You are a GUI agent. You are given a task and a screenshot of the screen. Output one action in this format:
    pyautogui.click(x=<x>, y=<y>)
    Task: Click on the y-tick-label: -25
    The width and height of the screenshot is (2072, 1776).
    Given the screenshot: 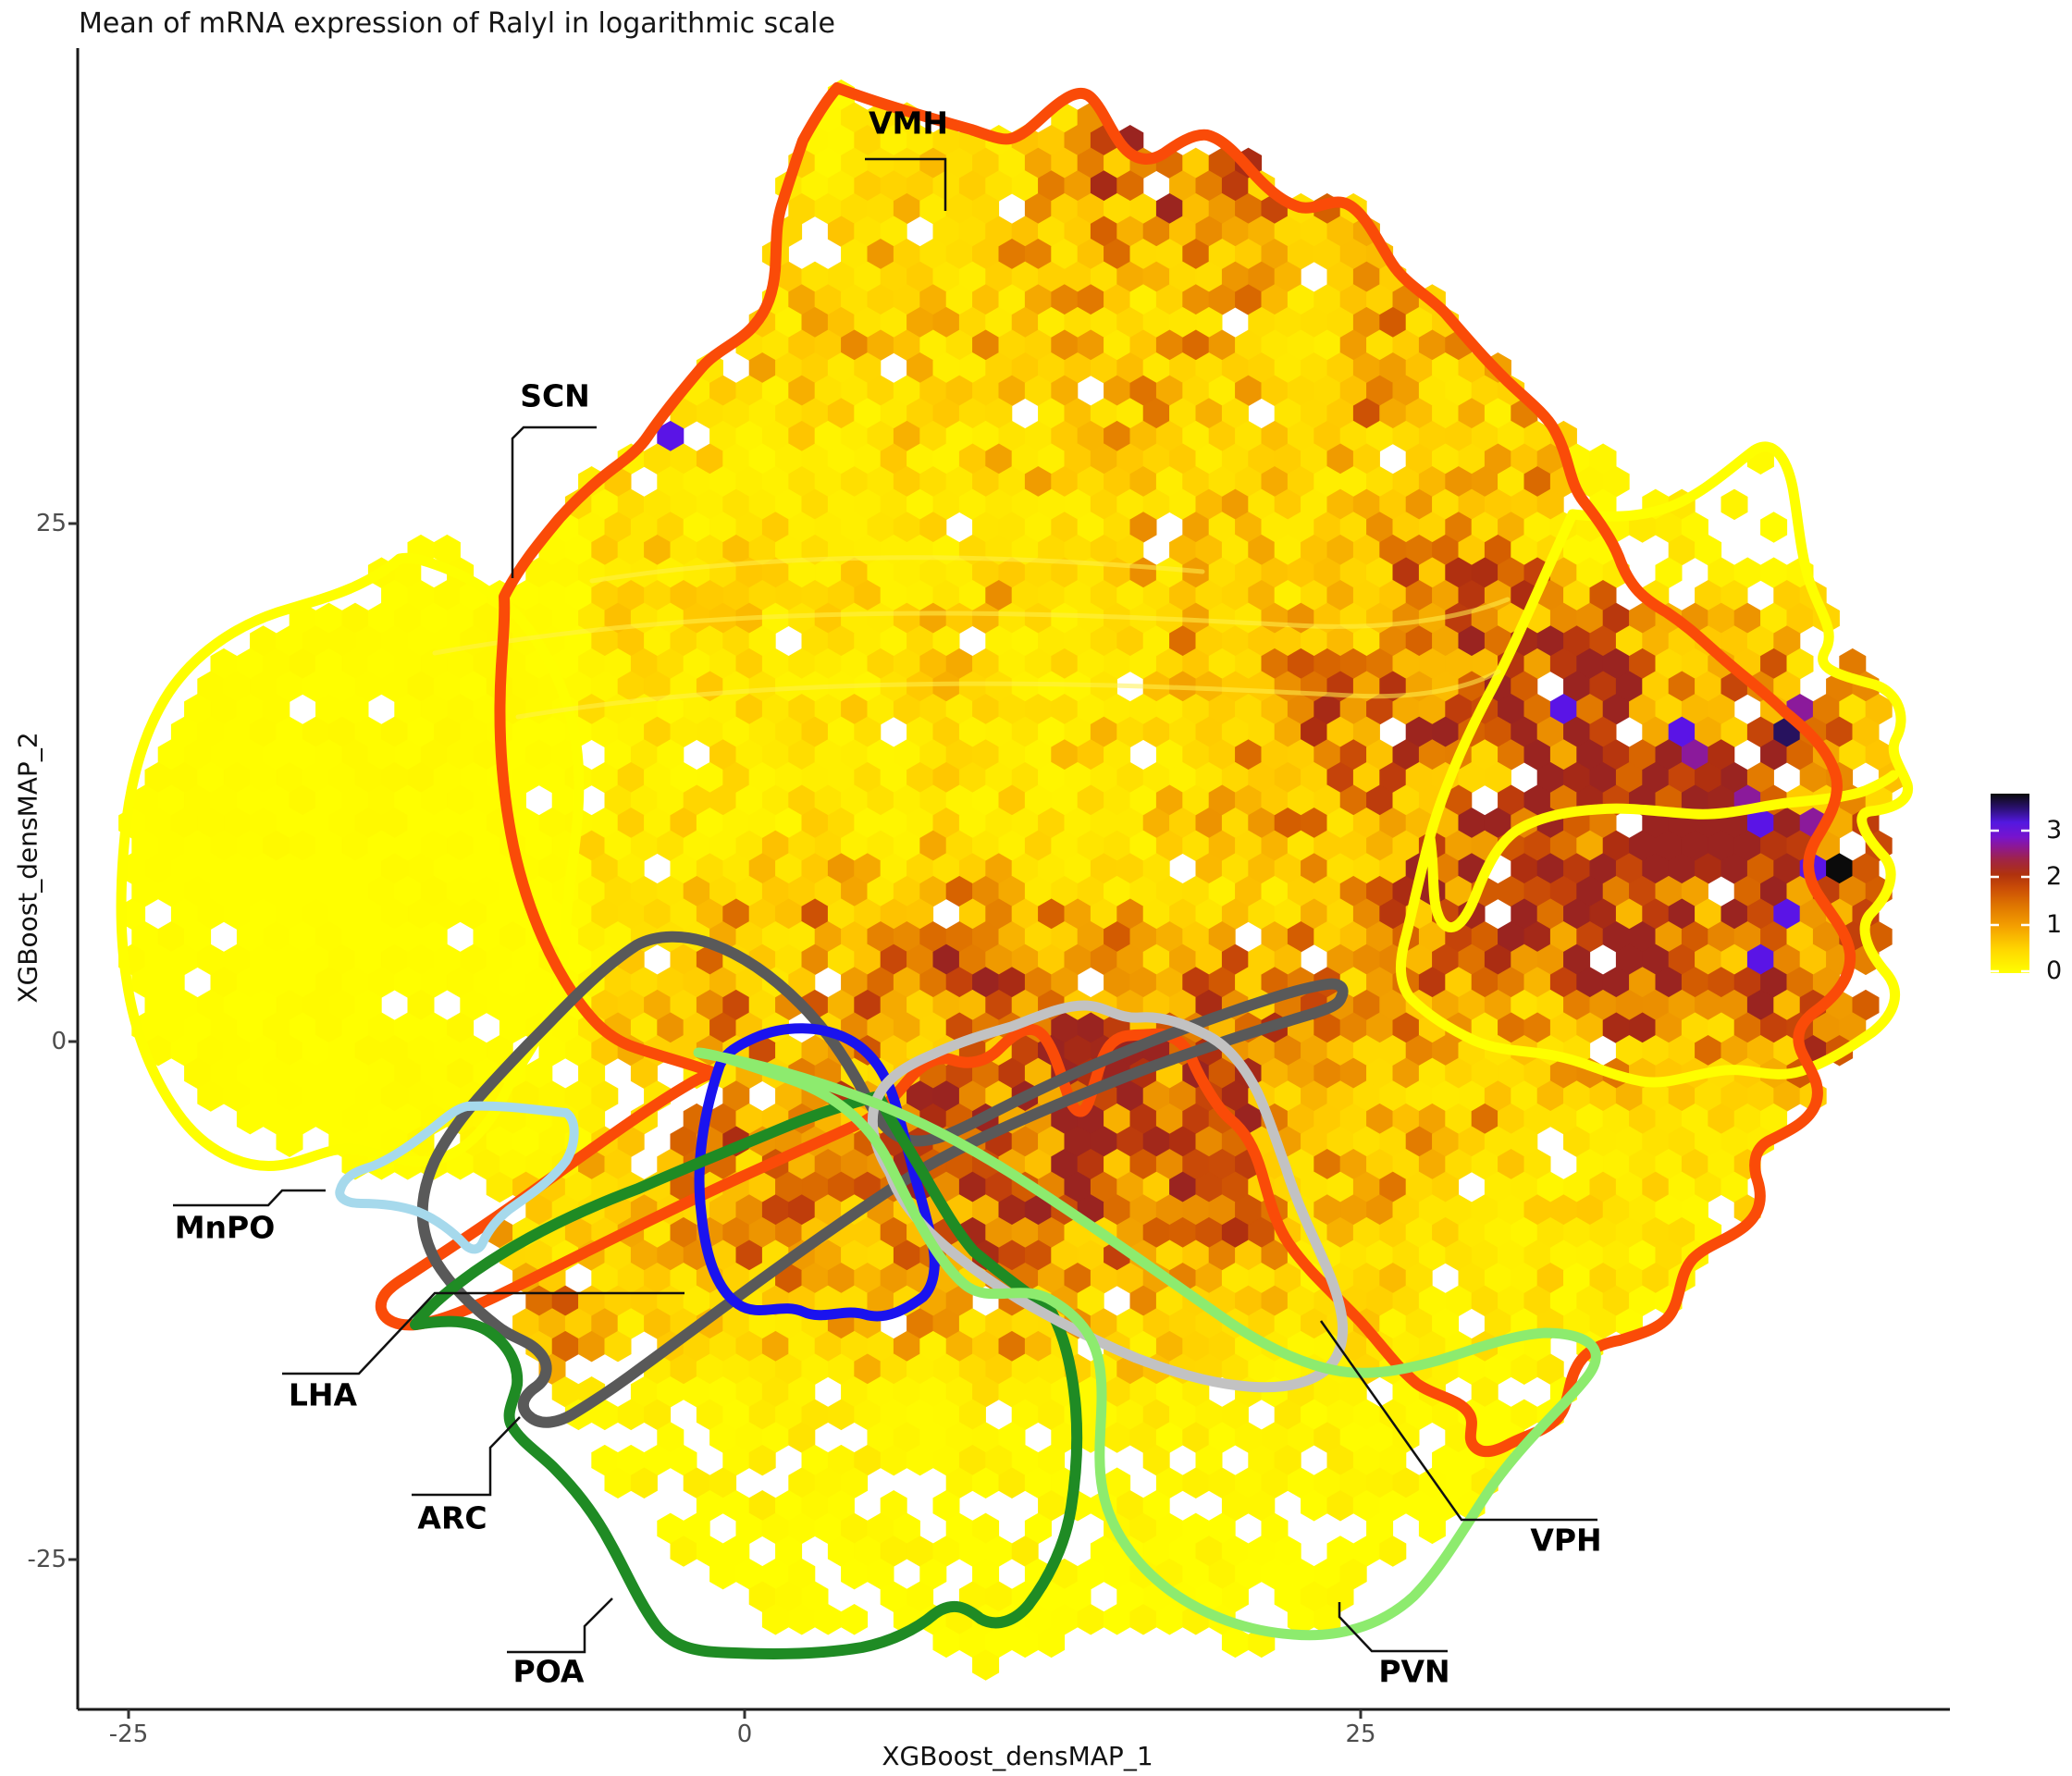 What is the action you would take?
    pyautogui.click(x=47, y=1560)
    